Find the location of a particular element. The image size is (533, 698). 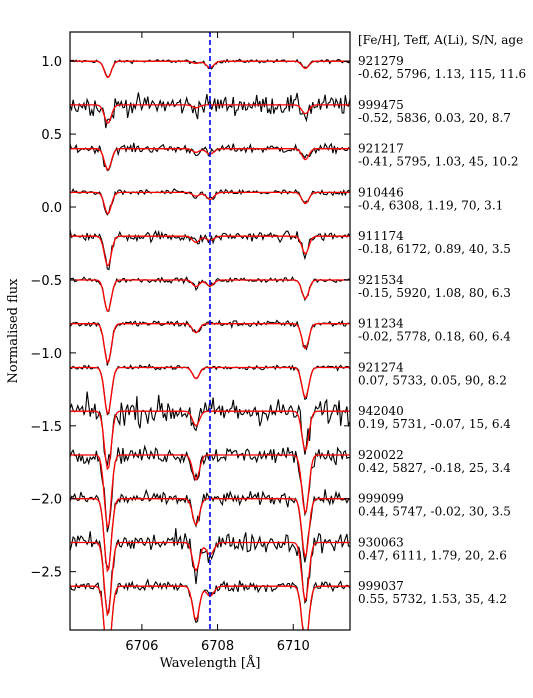

star-id-label: 942040 is located at coordinates (381, 411).